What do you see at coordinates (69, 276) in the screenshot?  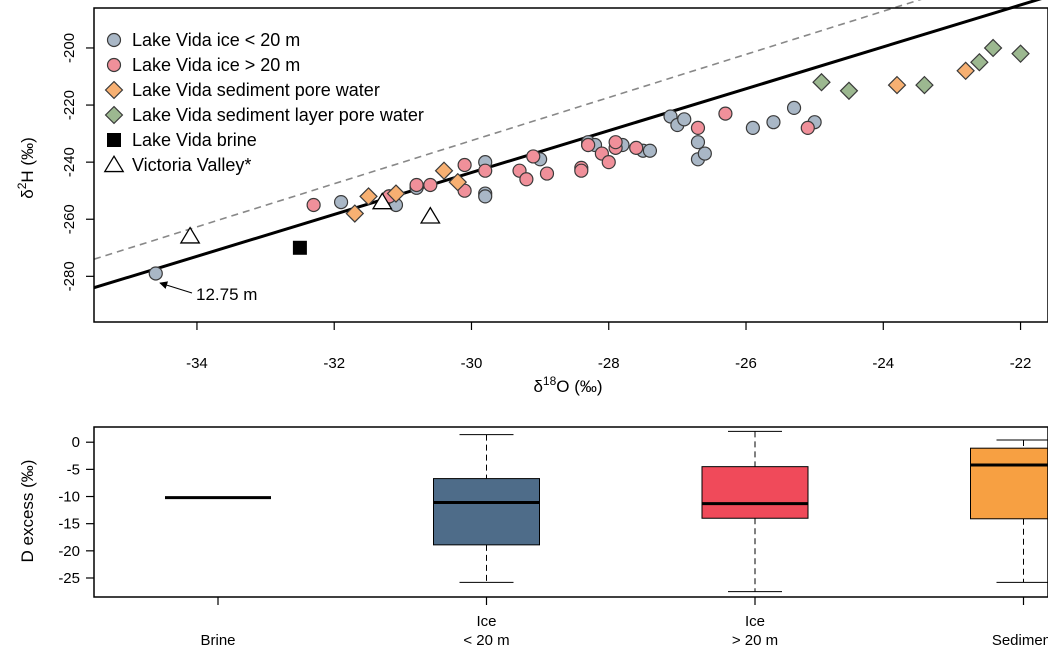 I see `y-tick-label: -280` at bounding box center [69, 276].